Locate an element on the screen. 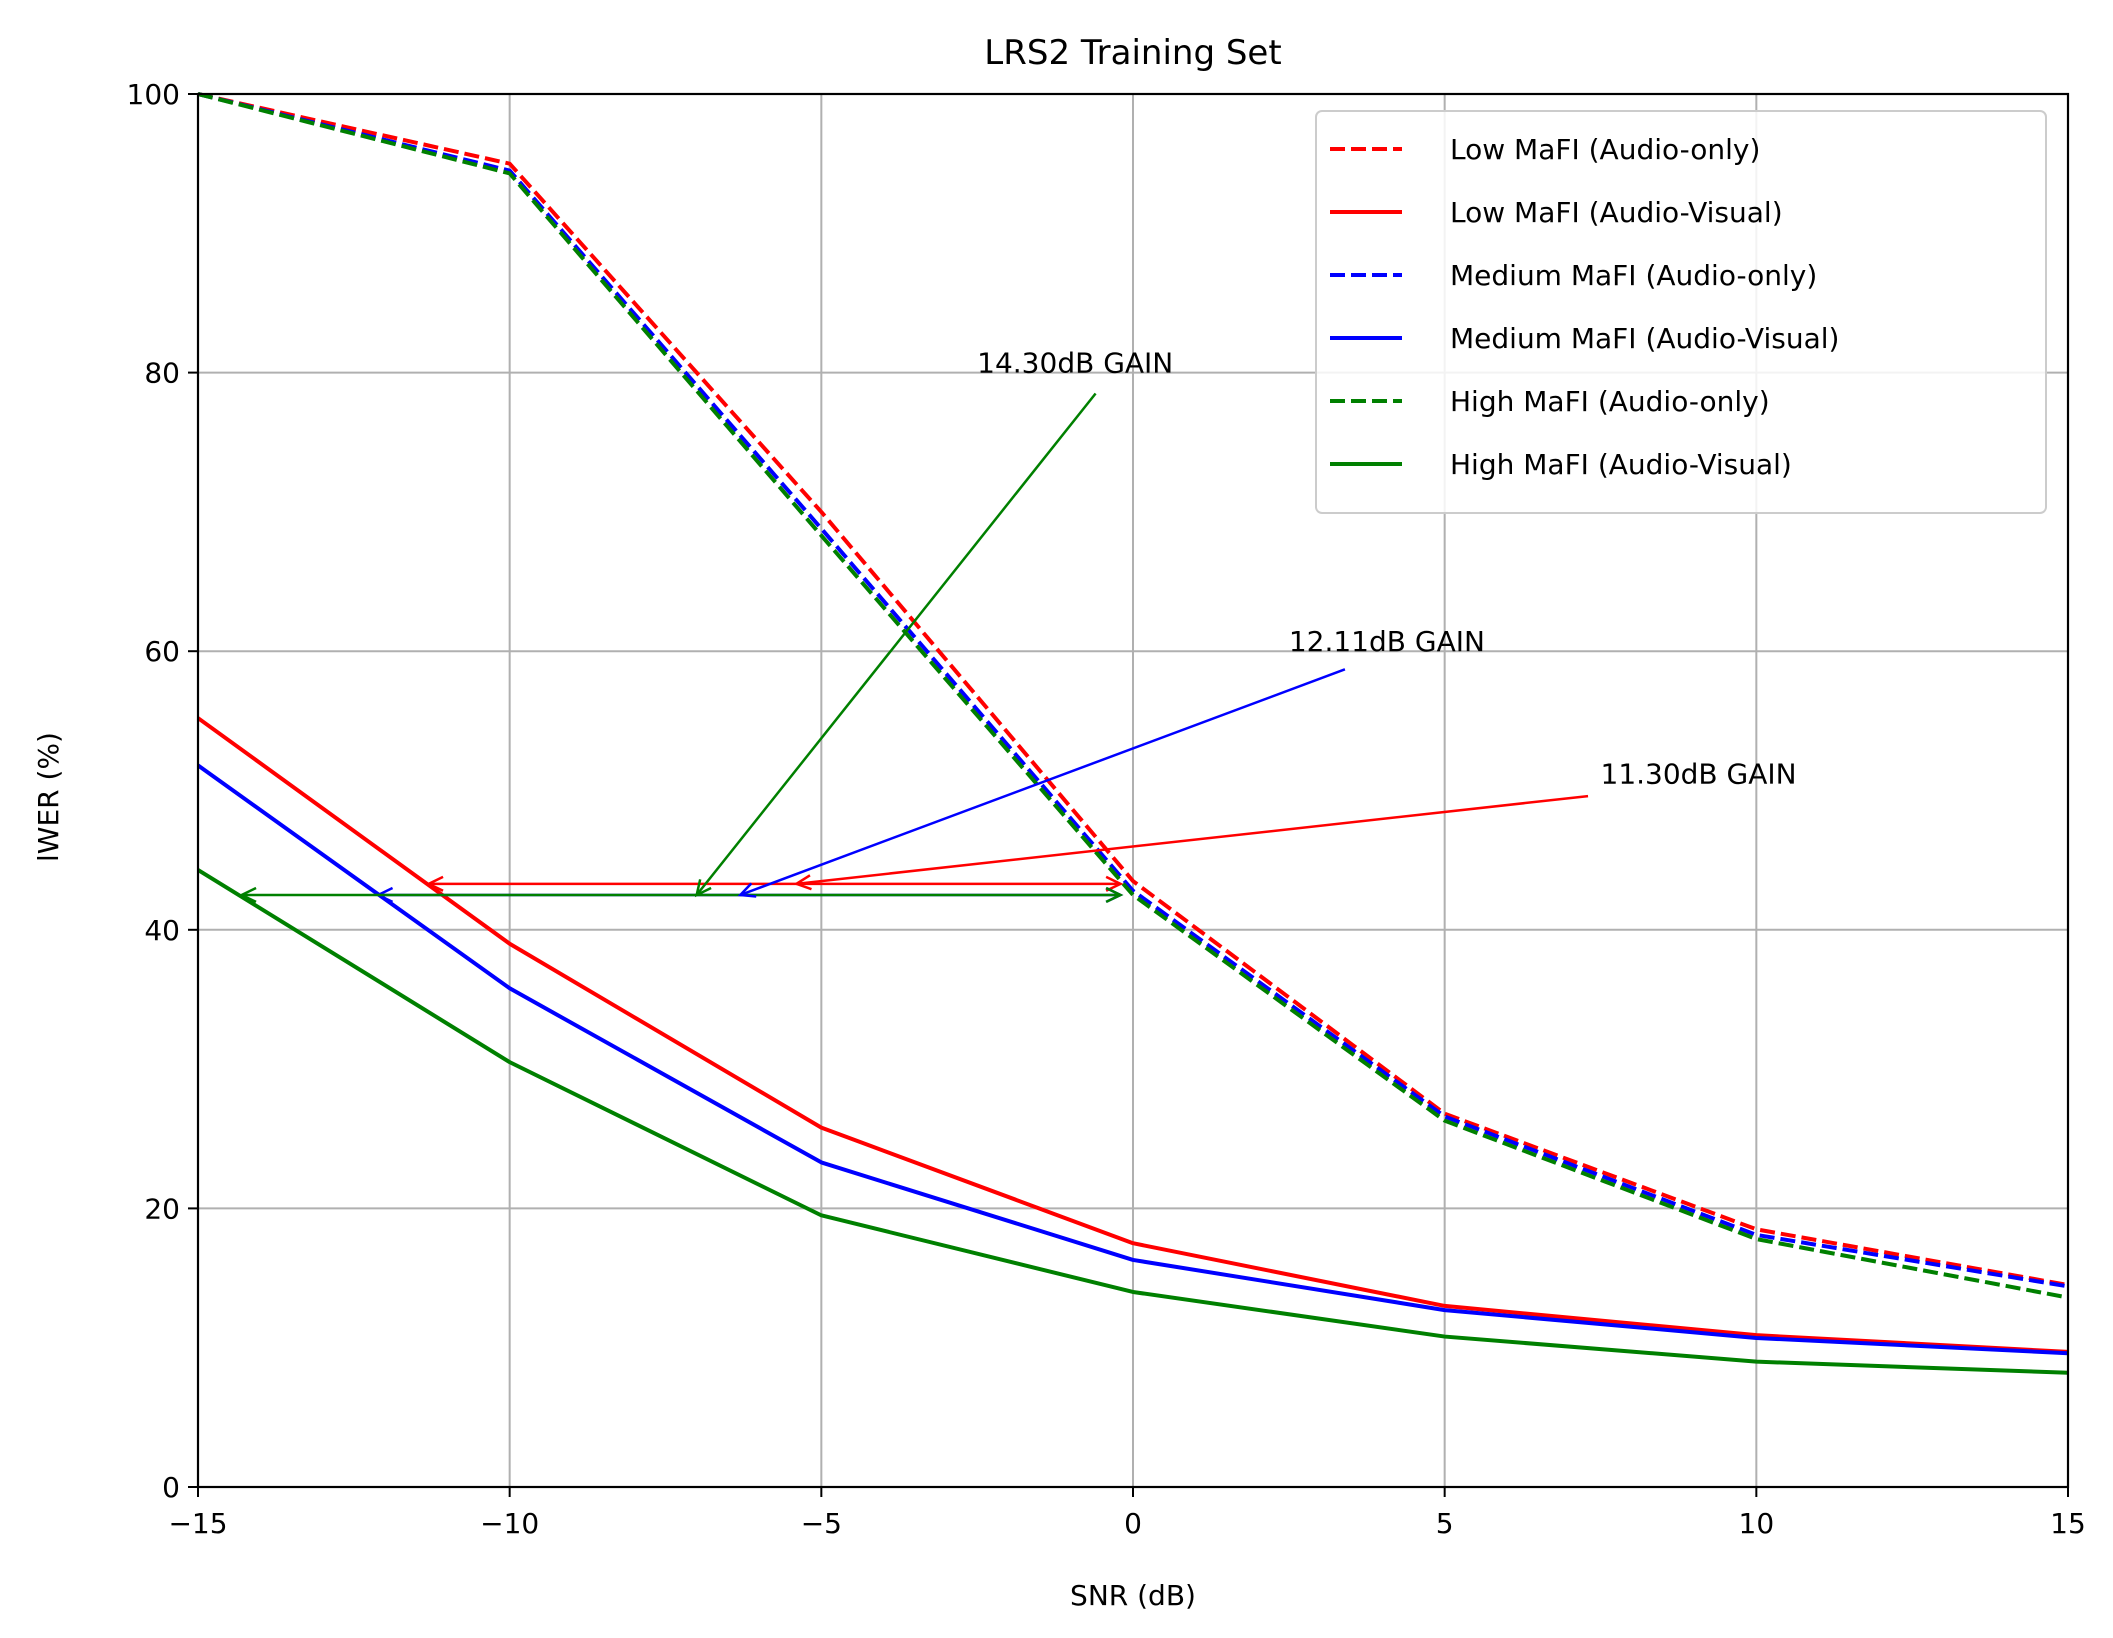  x-tick-label: 0 is located at coordinates (1133, 1523).